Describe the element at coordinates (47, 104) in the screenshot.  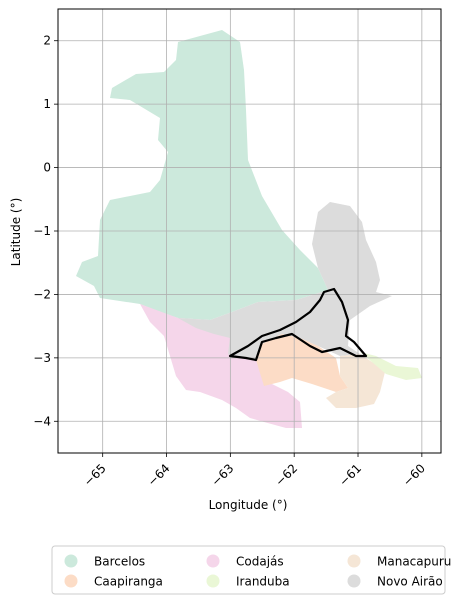
I see `y-tick-label: 1` at that location.